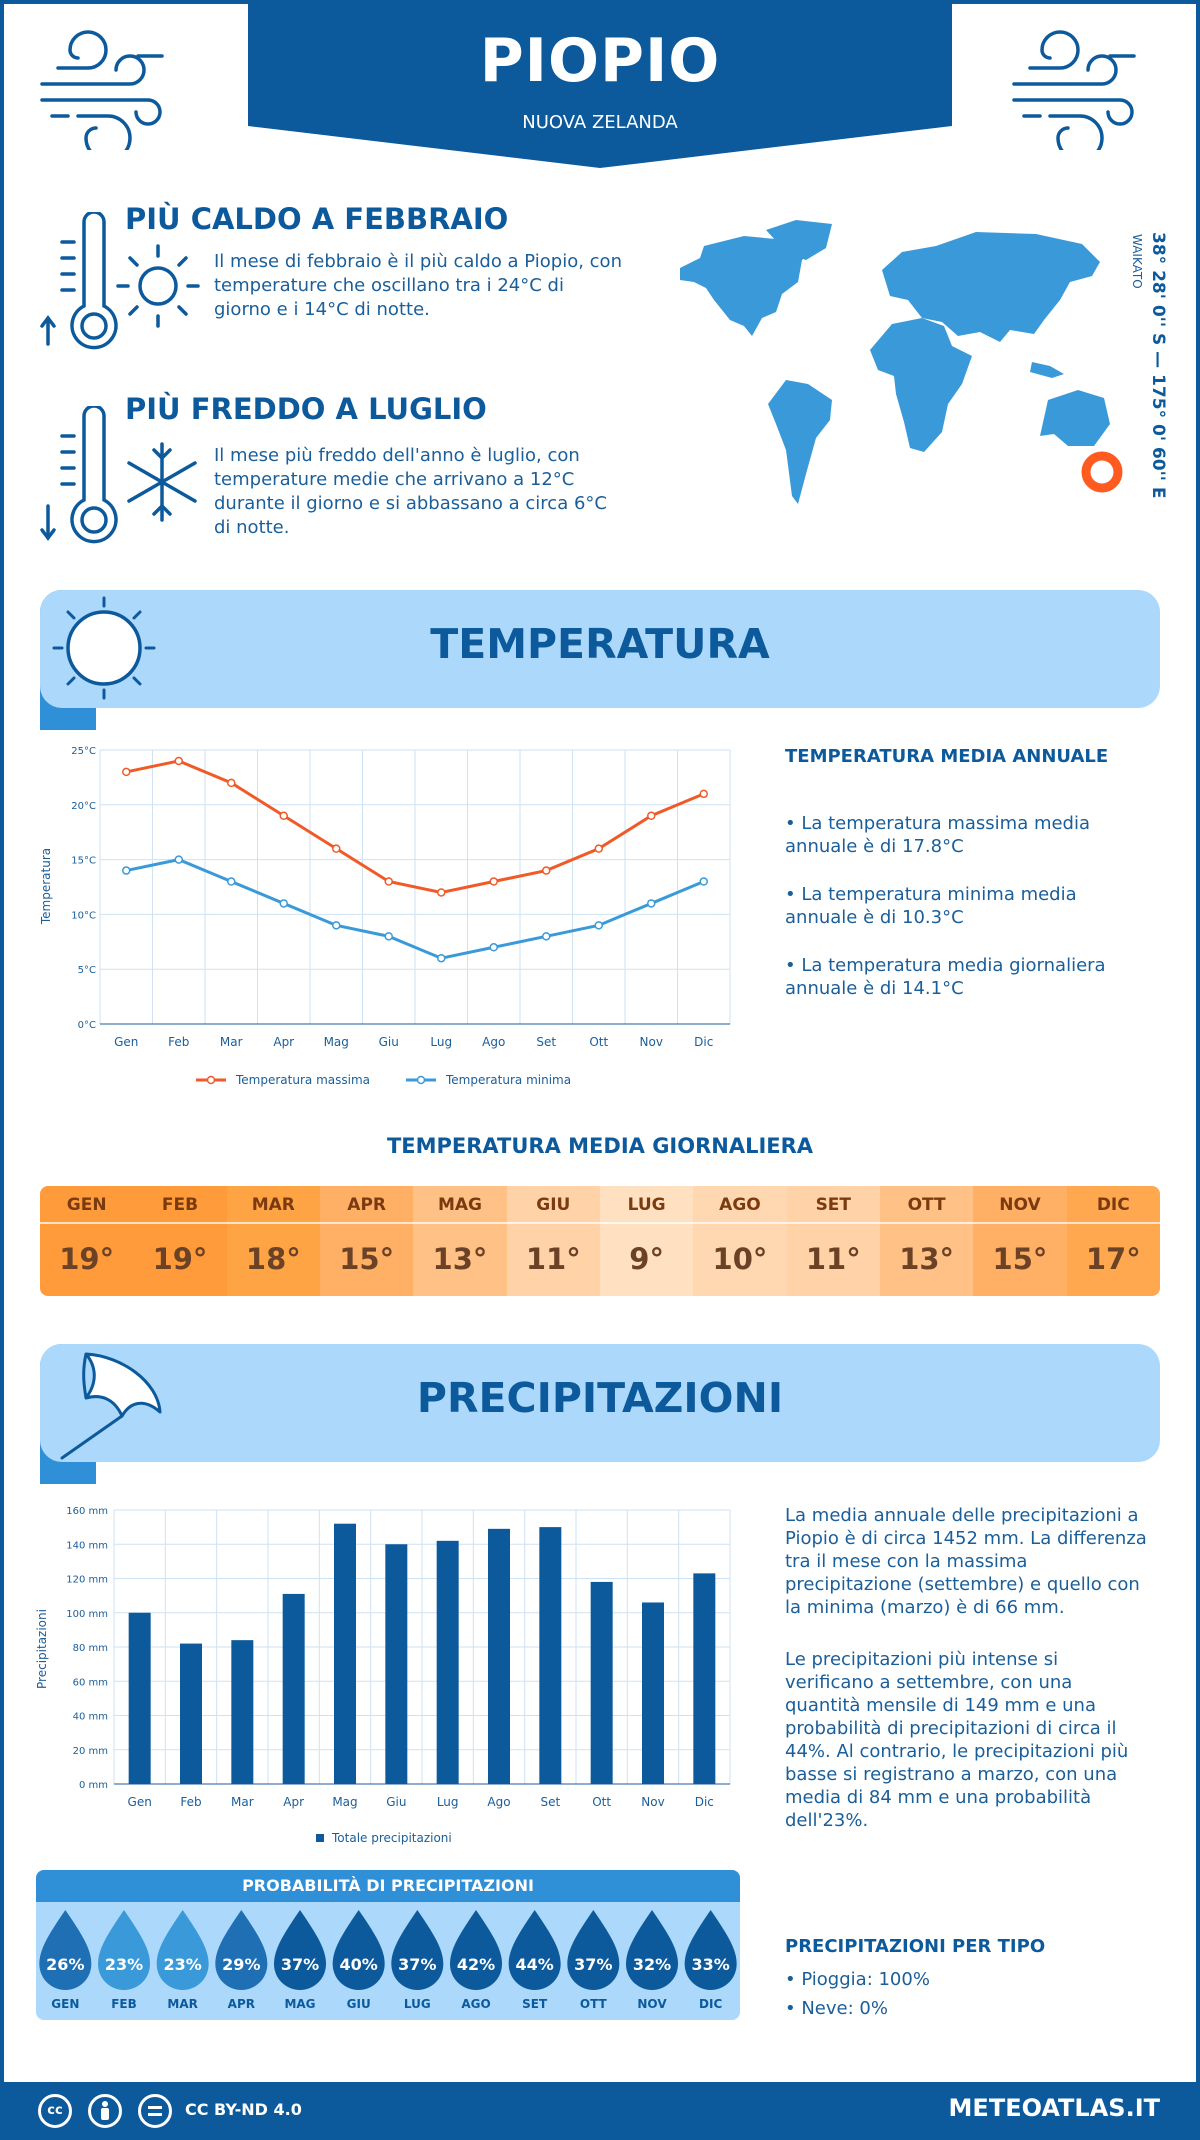  I want to click on daily-temp-column: DIC 17°, so click(1113, 1241).